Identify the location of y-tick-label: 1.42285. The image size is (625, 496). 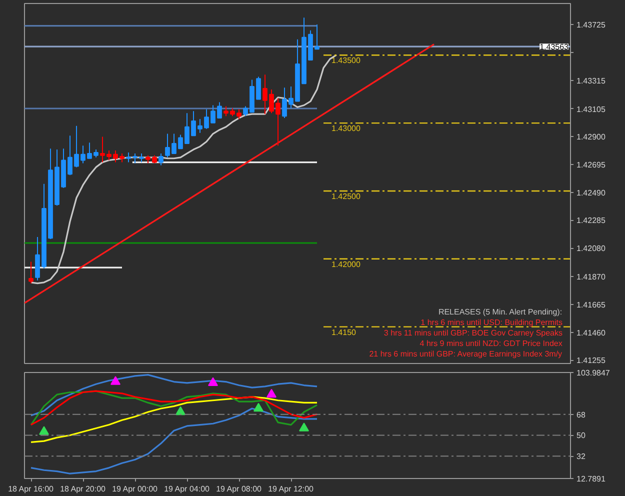
(591, 221).